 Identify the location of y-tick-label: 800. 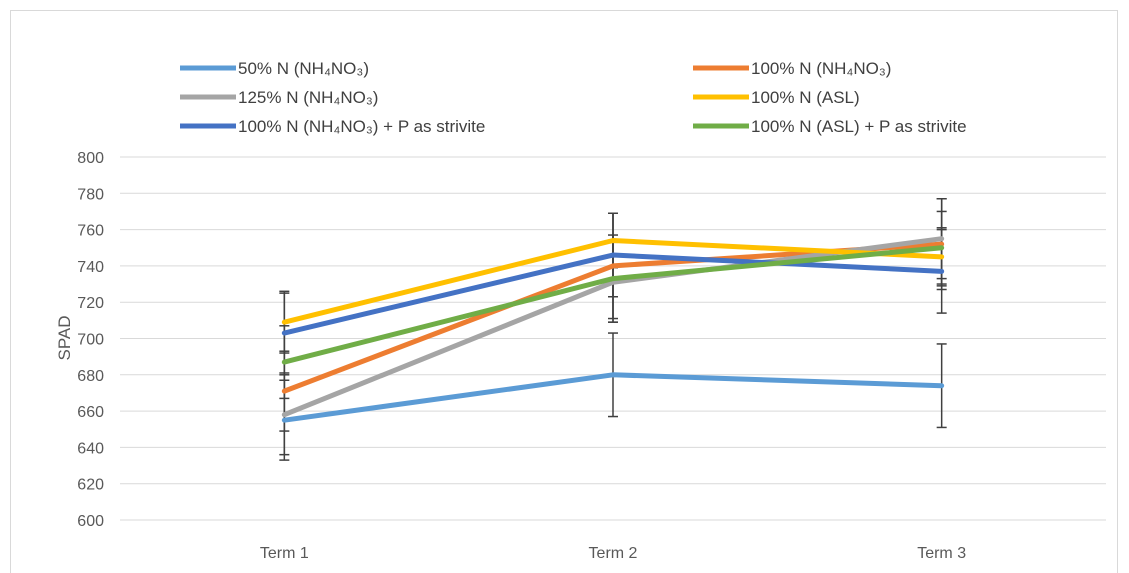
(90, 158).